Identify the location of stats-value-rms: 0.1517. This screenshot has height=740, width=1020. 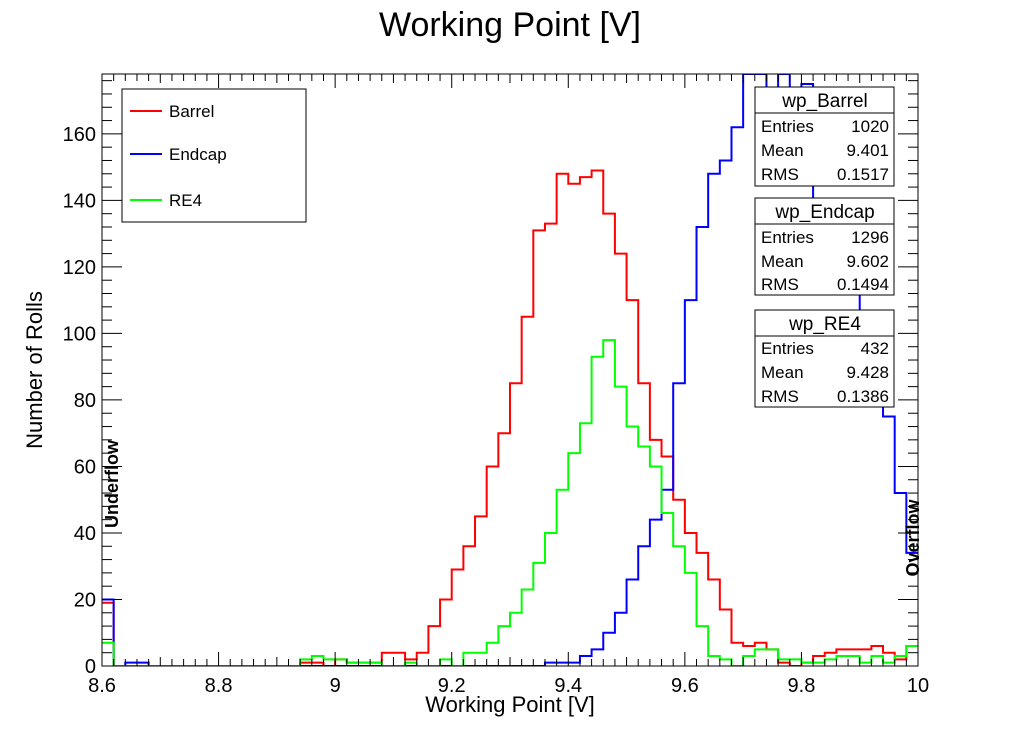
(863, 174).